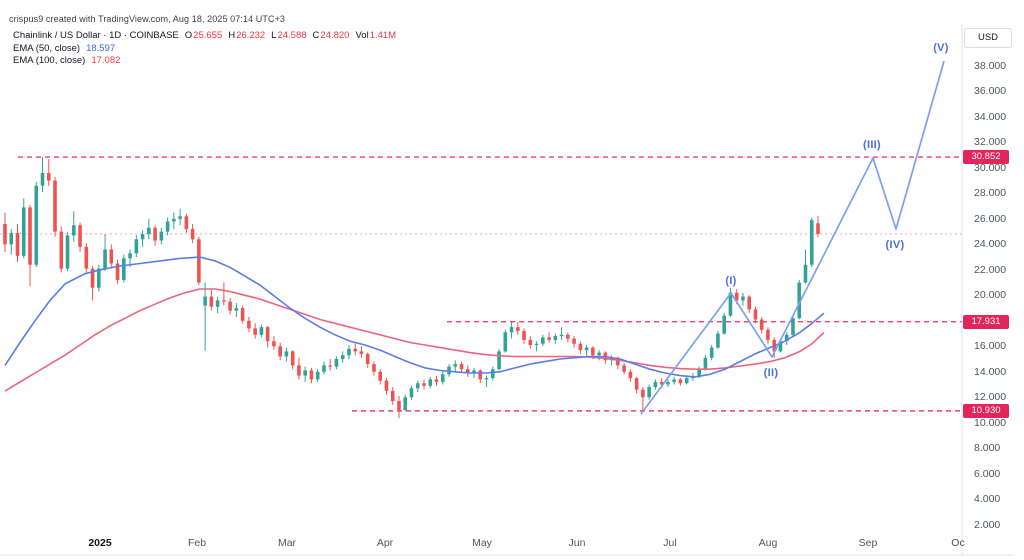 This screenshot has height=560, width=1024. I want to click on price-tick-label: 32.000, so click(990, 142).